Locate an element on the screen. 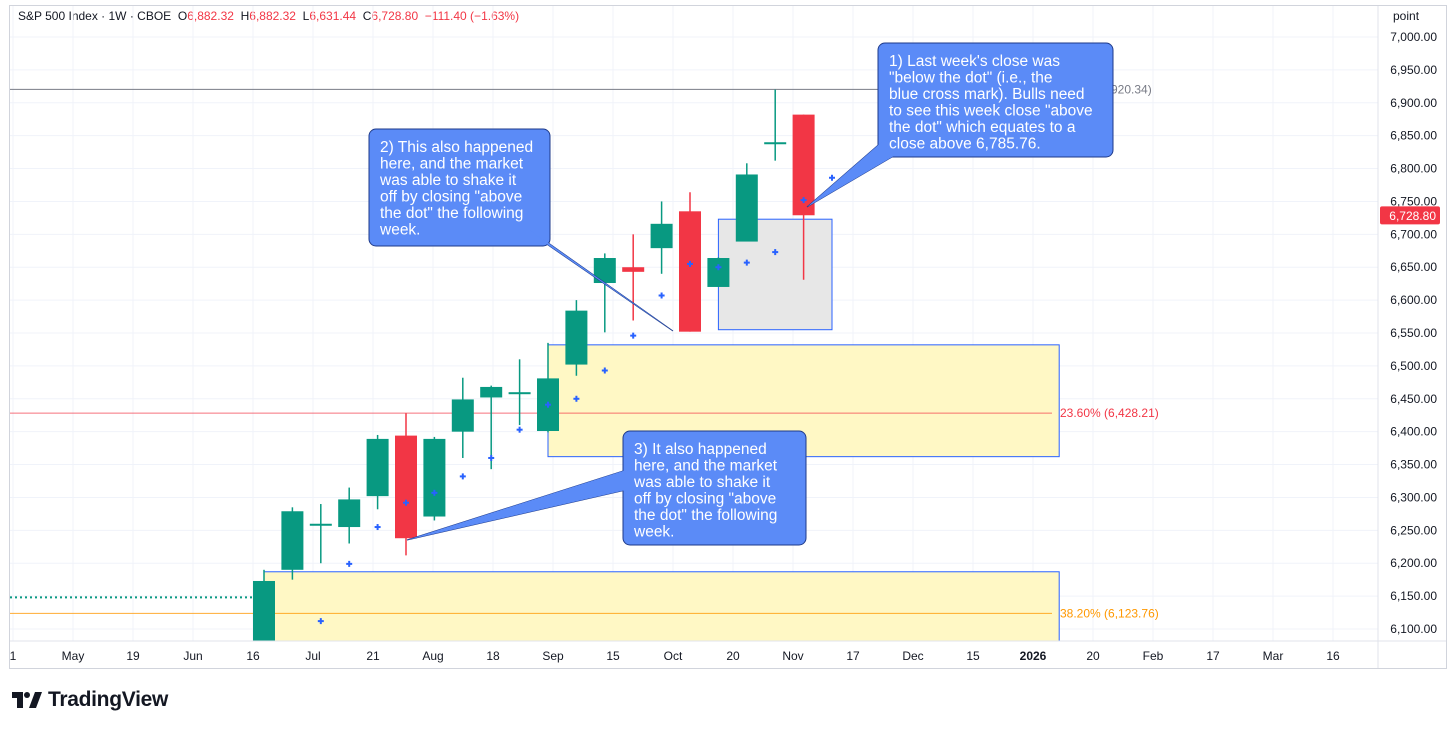 The width and height of the screenshot is (1456, 730). callout-2-line: the dot" the following is located at coordinates (451, 213).